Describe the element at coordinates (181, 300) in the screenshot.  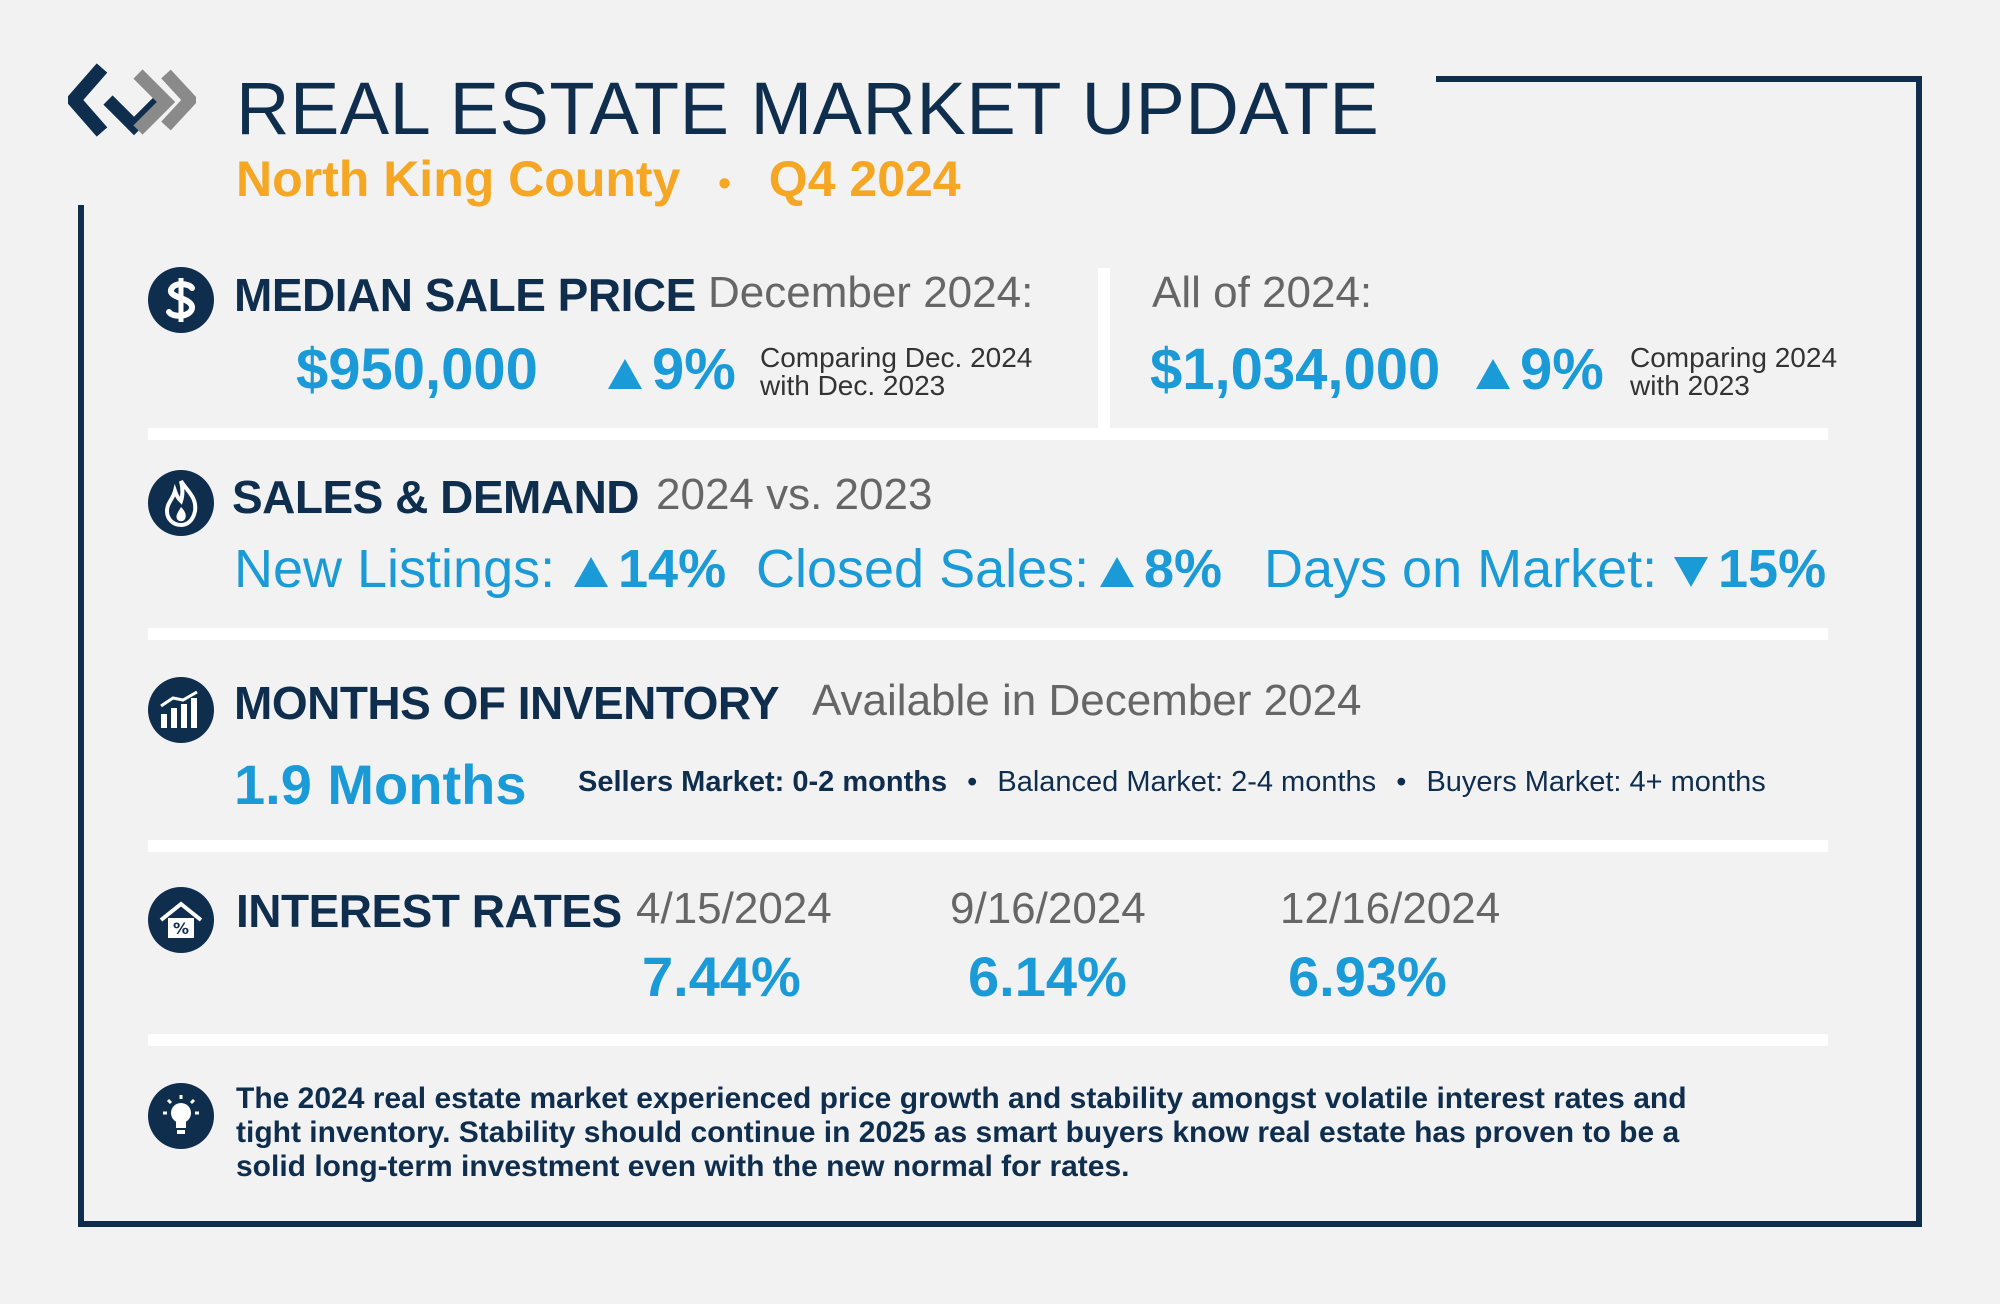
I see `dollar-icon` at that location.